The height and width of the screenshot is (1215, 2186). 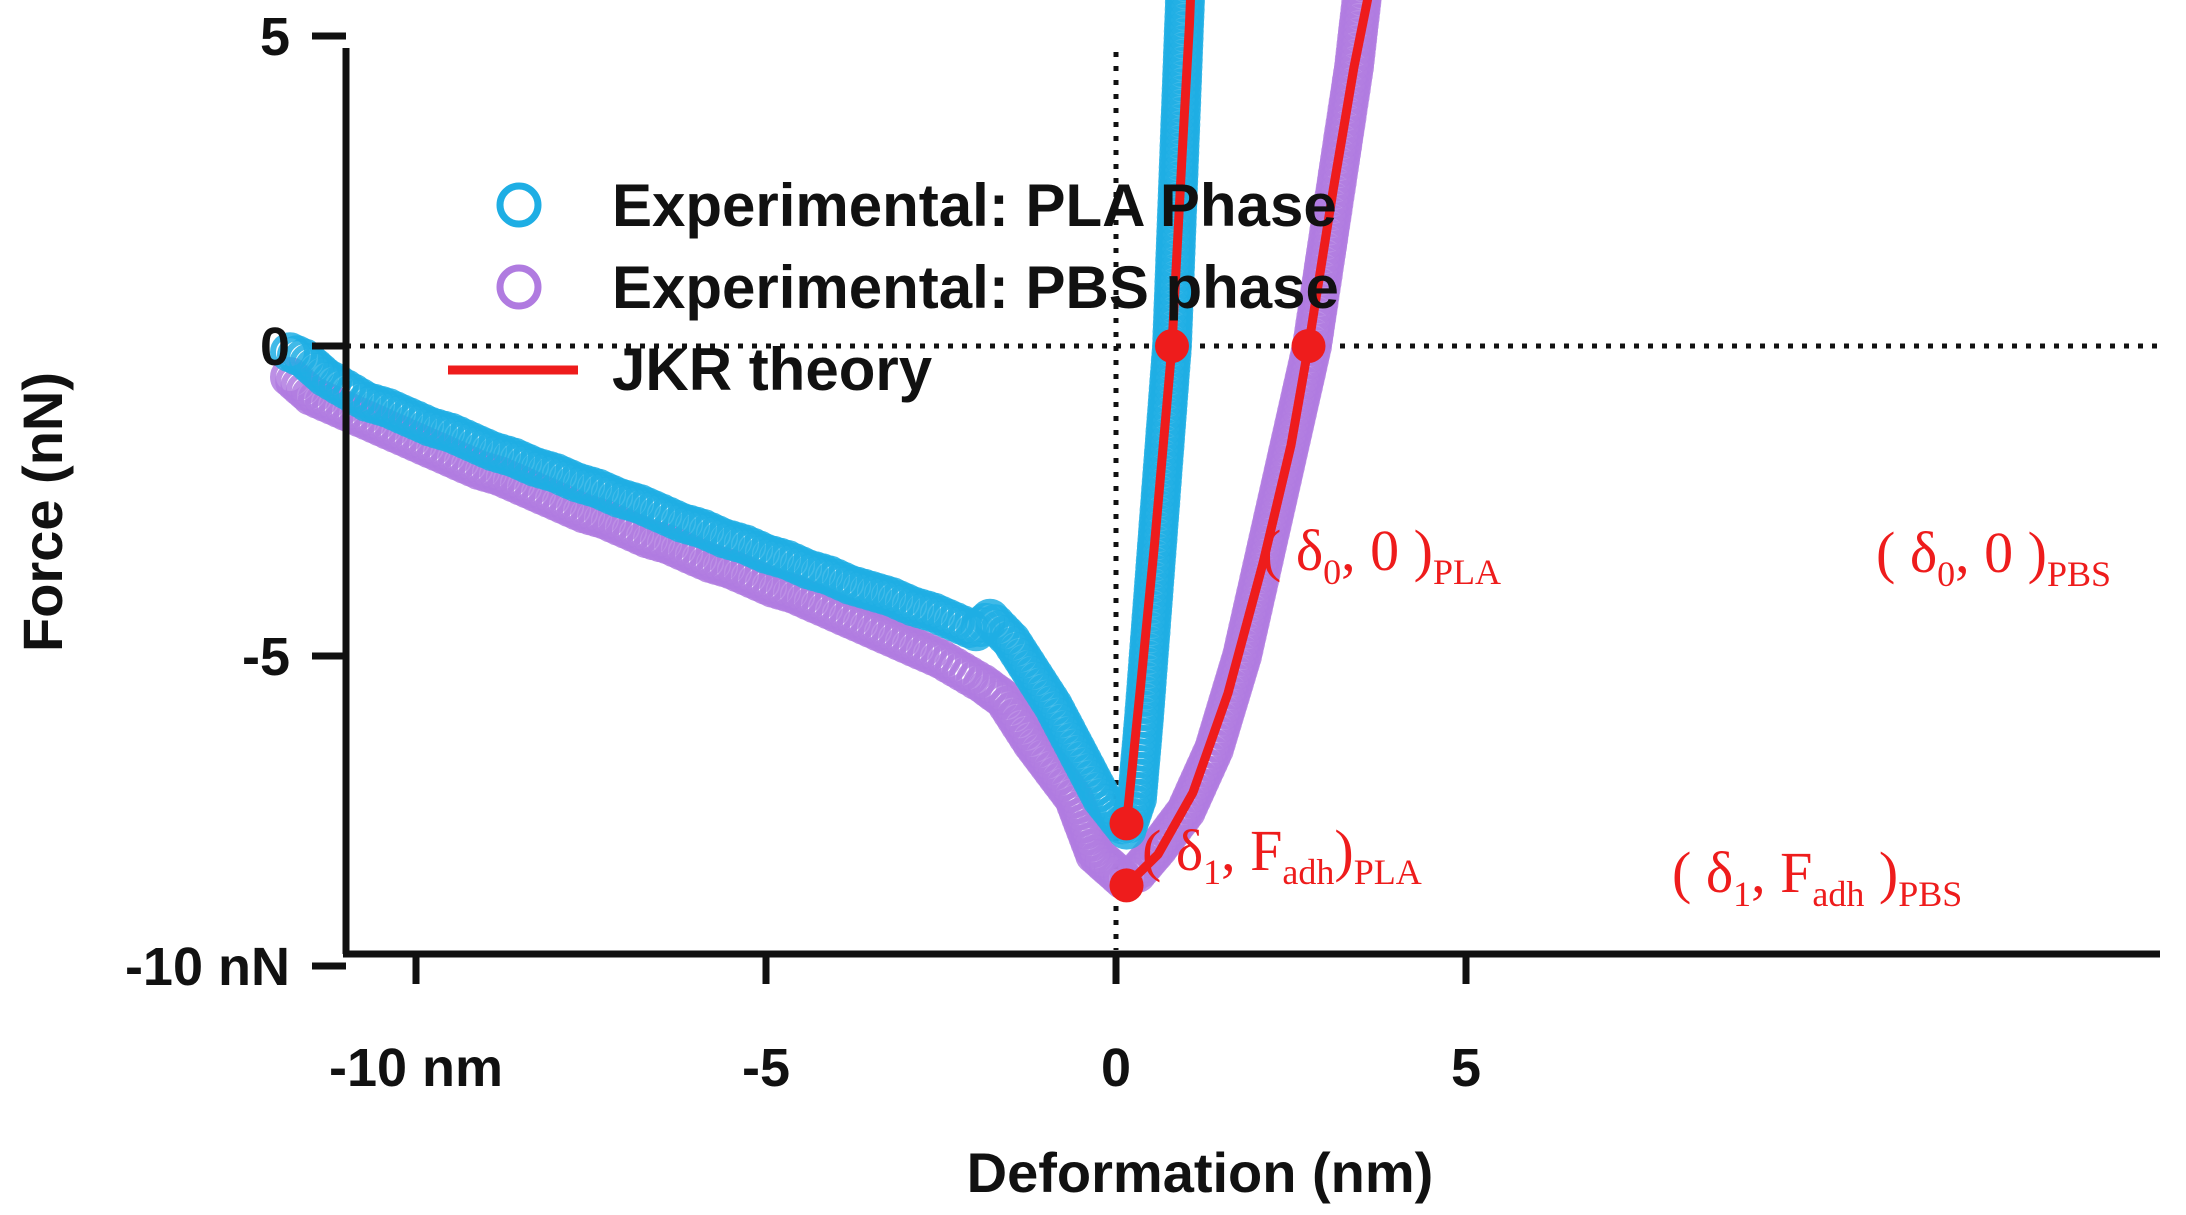 What do you see at coordinates (772, 369) in the screenshot?
I see `legend-jkr-label: JKR theory` at bounding box center [772, 369].